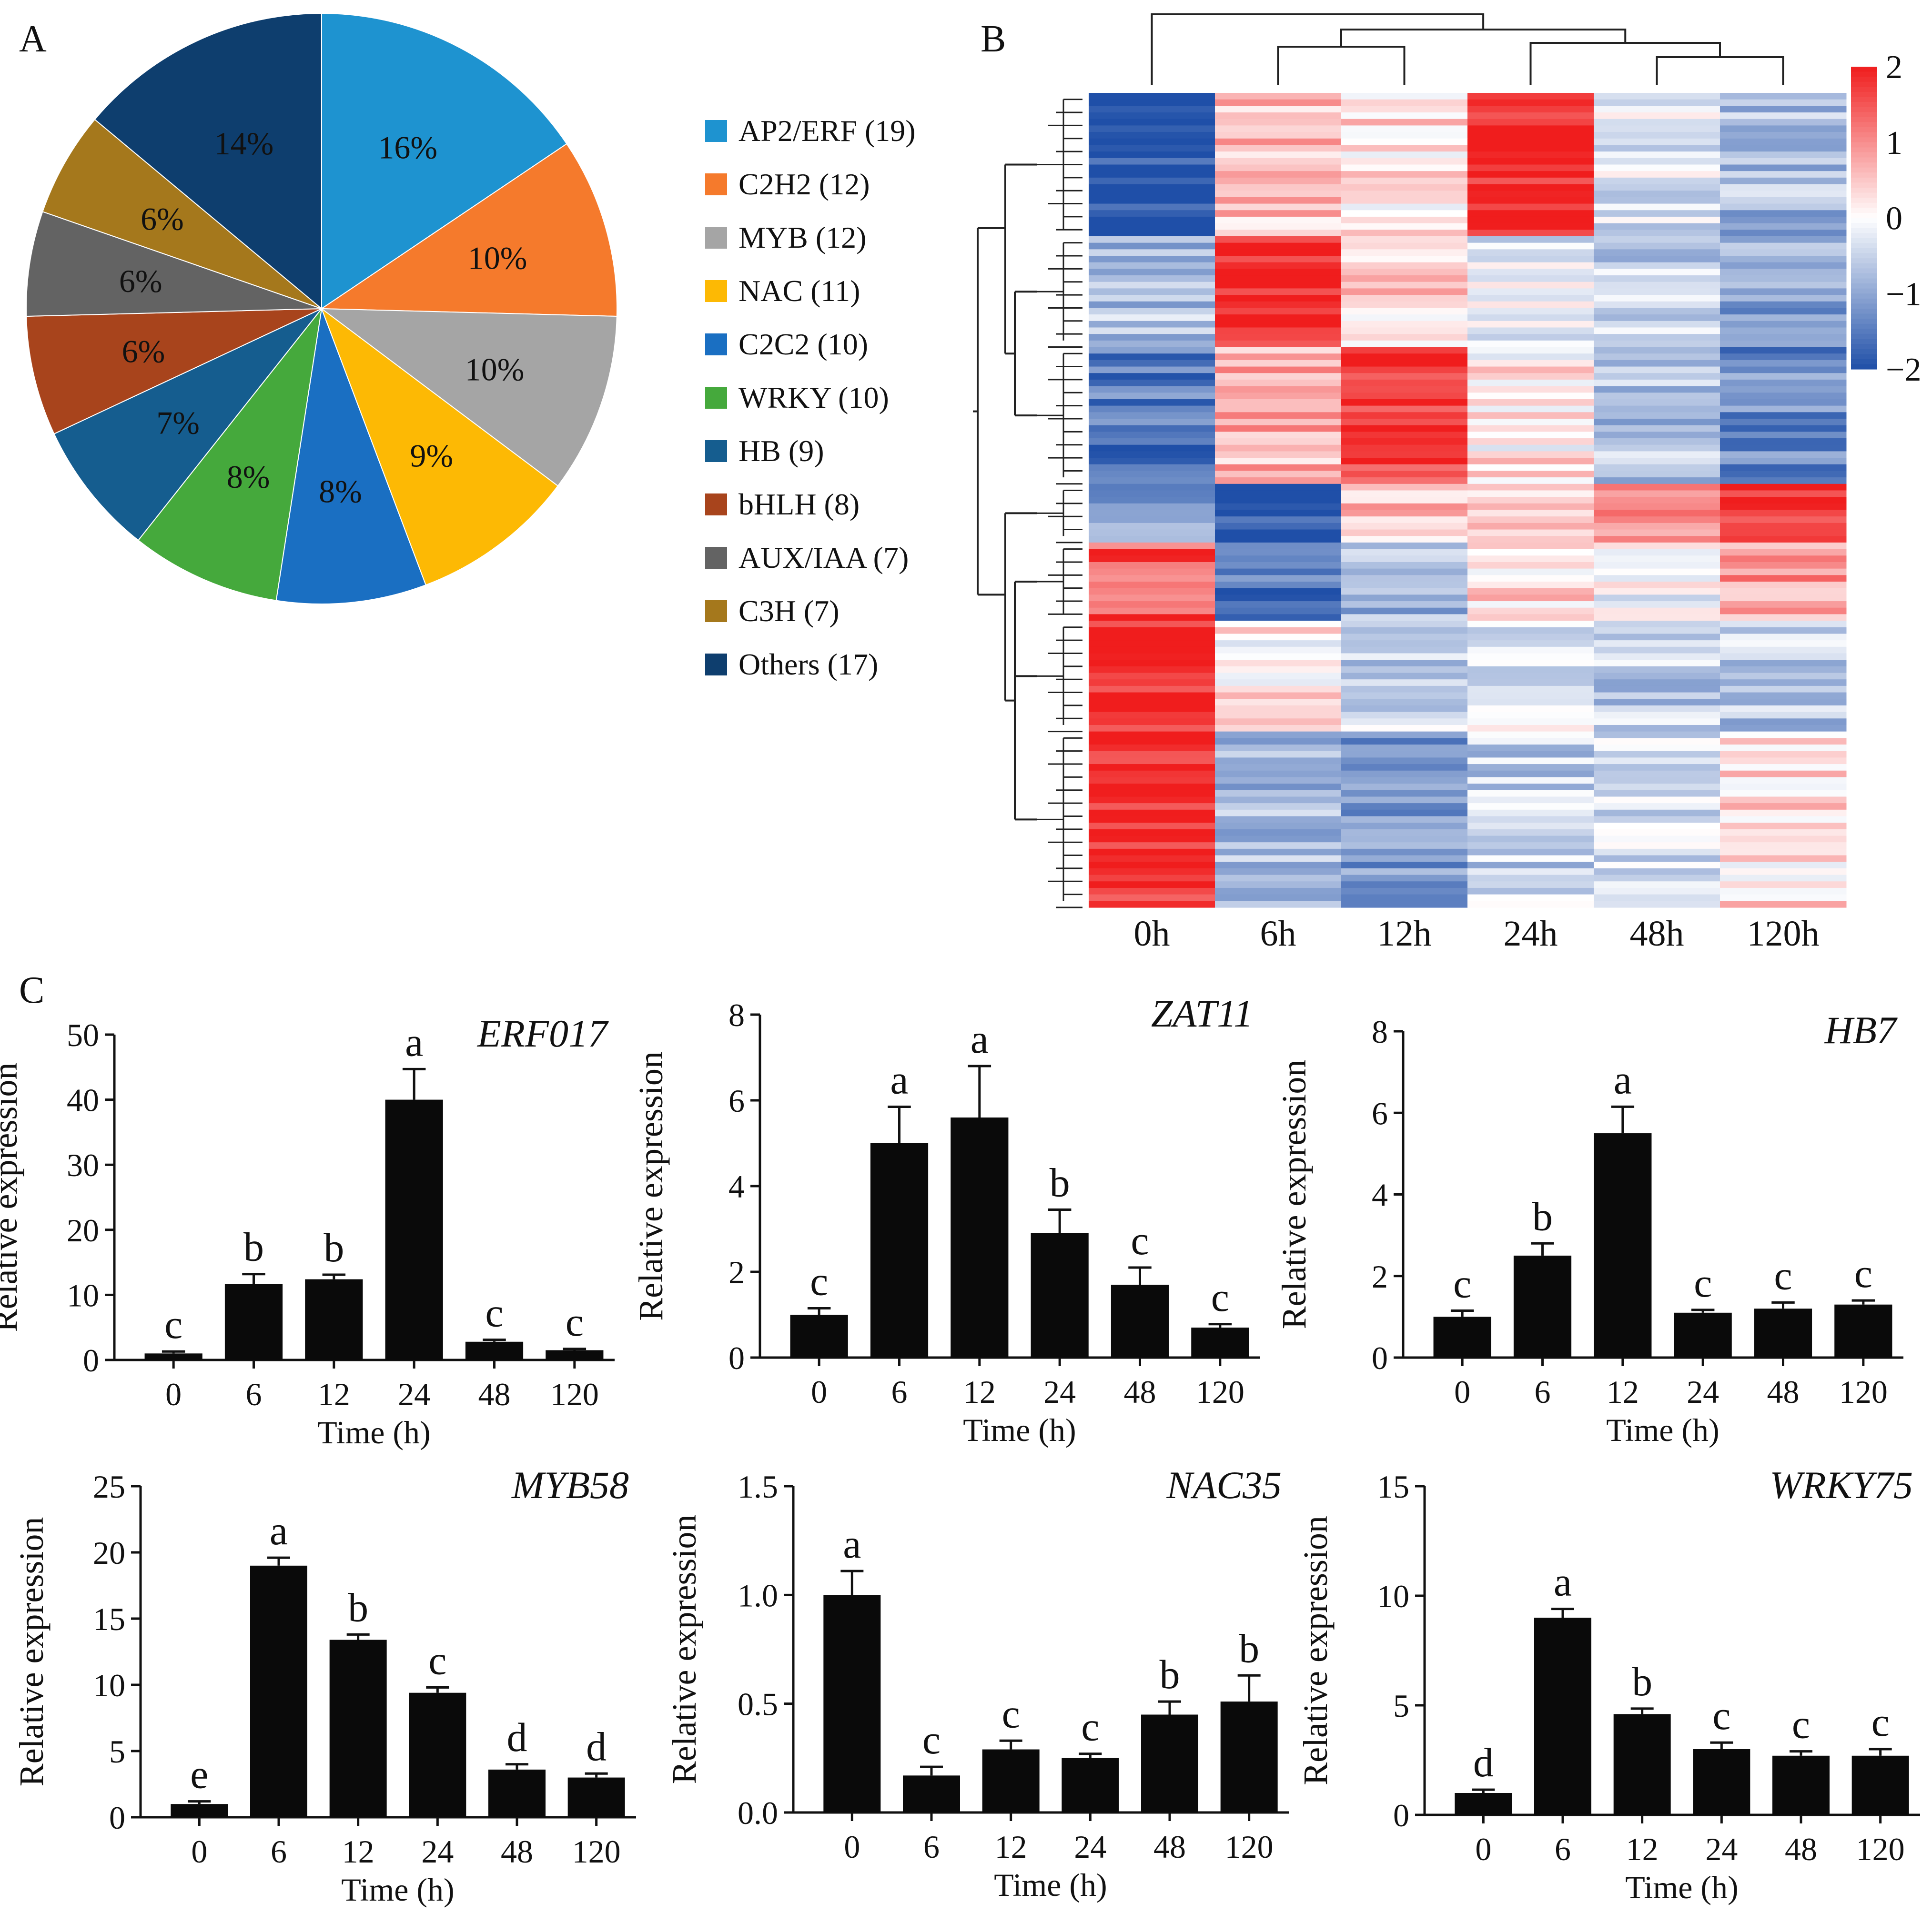 The width and height of the screenshot is (1932, 1923). What do you see at coordinates (1090, 1785) in the screenshot?
I see `bar` at bounding box center [1090, 1785].